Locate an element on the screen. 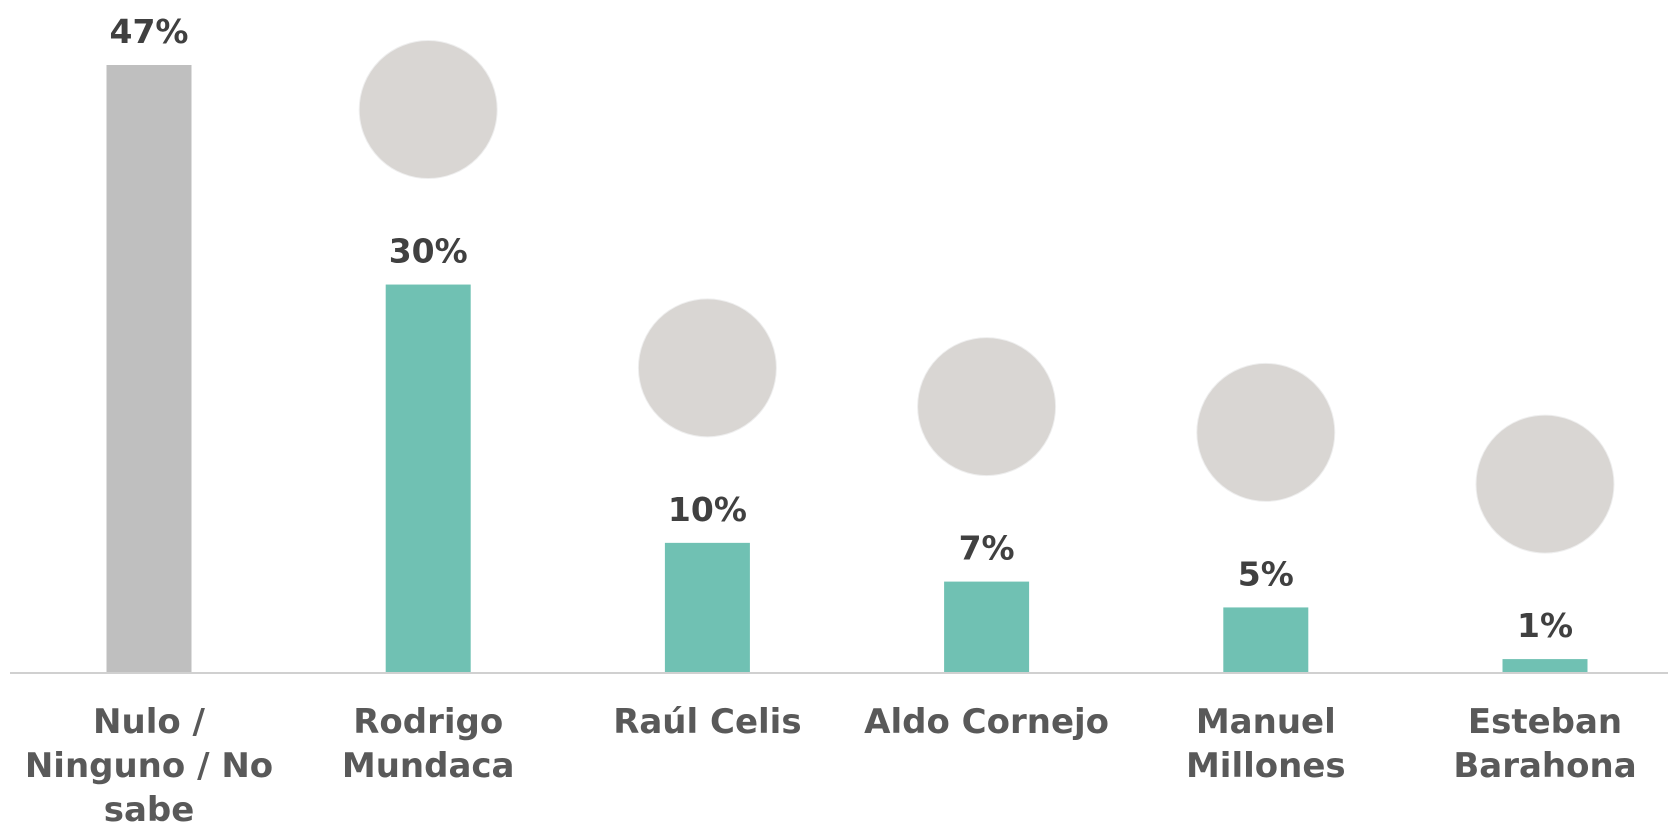  value-label: 7% is located at coordinates (987, 548).